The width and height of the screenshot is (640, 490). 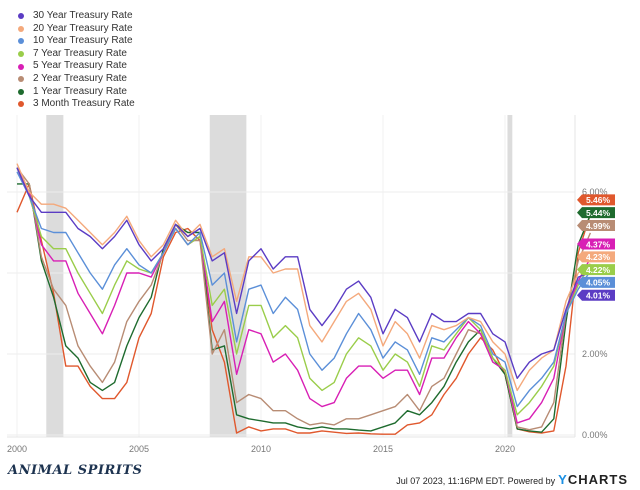 What do you see at coordinates (505, 449) in the screenshot?
I see `x-tick-label: 2020` at bounding box center [505, 449].